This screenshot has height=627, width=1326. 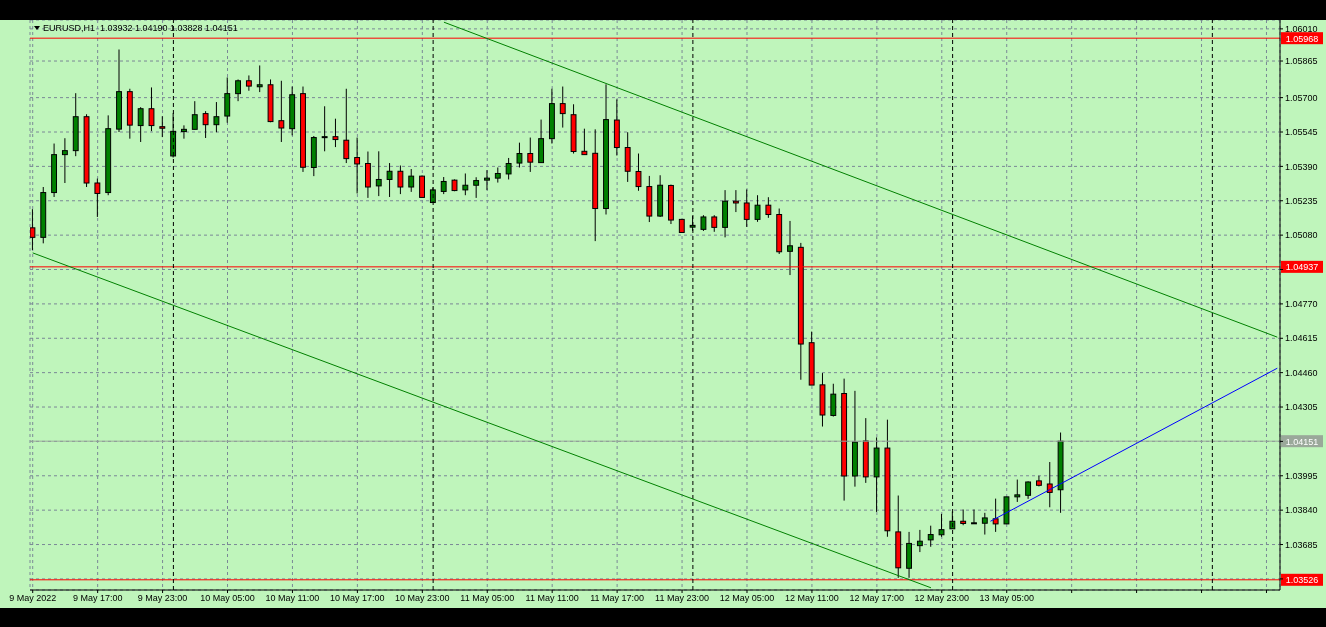 I want to click on x-tick-label: 10 May 11:00, so click(x=292, y=598).